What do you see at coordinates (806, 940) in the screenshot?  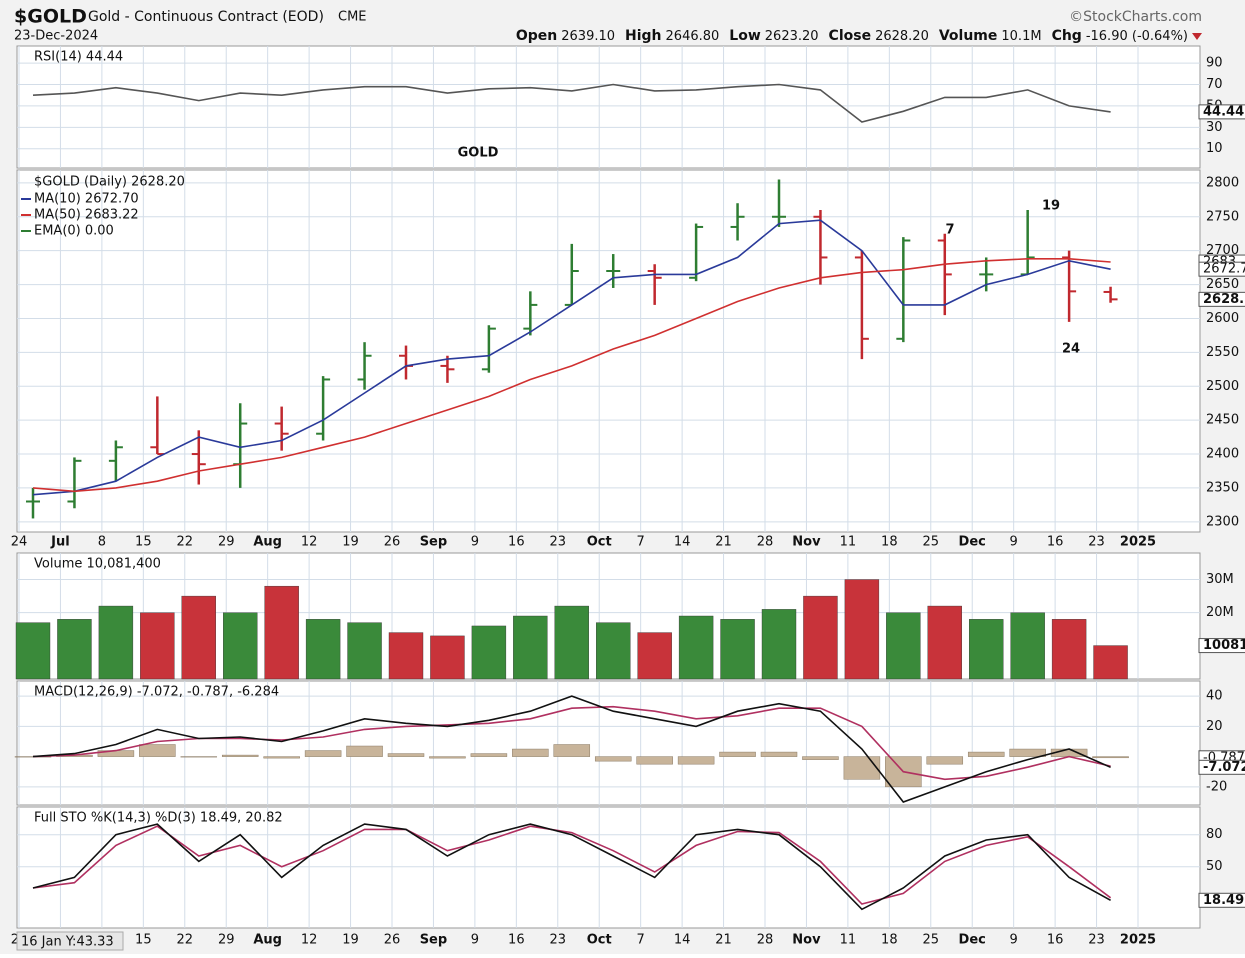 I see `x-tick-label: Nov` at bounding box center [806, 940].